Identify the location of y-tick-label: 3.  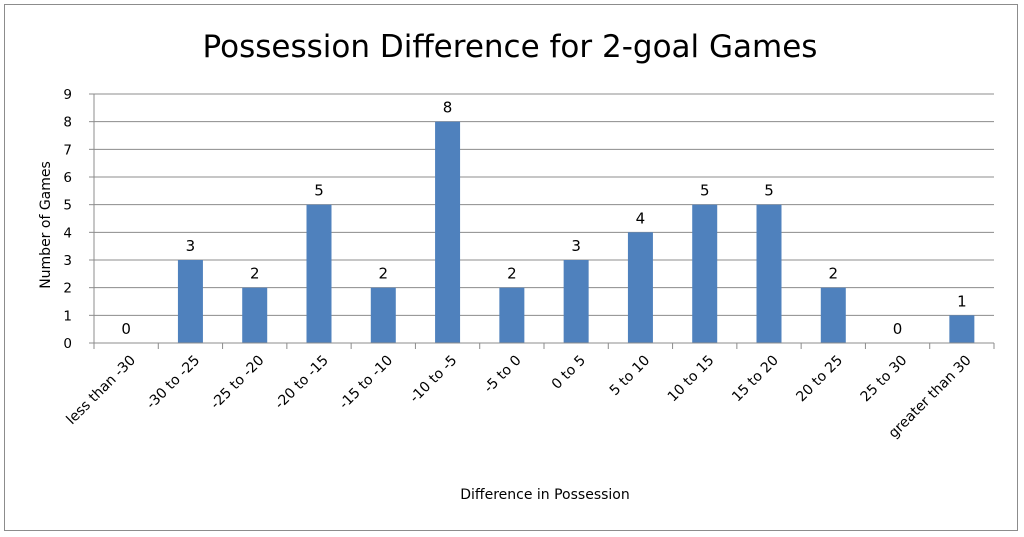
(67, 261).